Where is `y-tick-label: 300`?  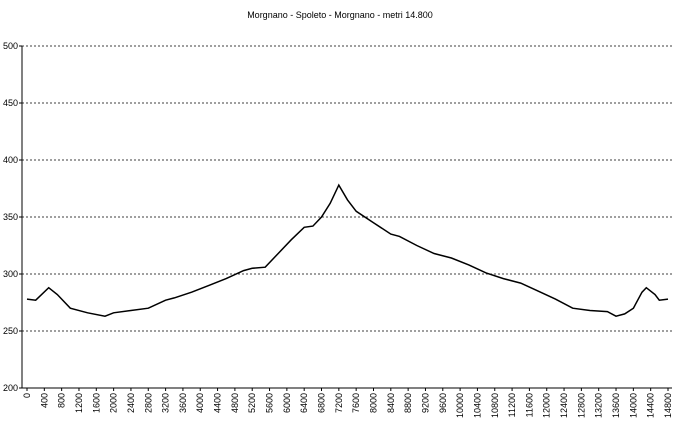
y-tick-label: 300 is located at coordinates (10, 274).